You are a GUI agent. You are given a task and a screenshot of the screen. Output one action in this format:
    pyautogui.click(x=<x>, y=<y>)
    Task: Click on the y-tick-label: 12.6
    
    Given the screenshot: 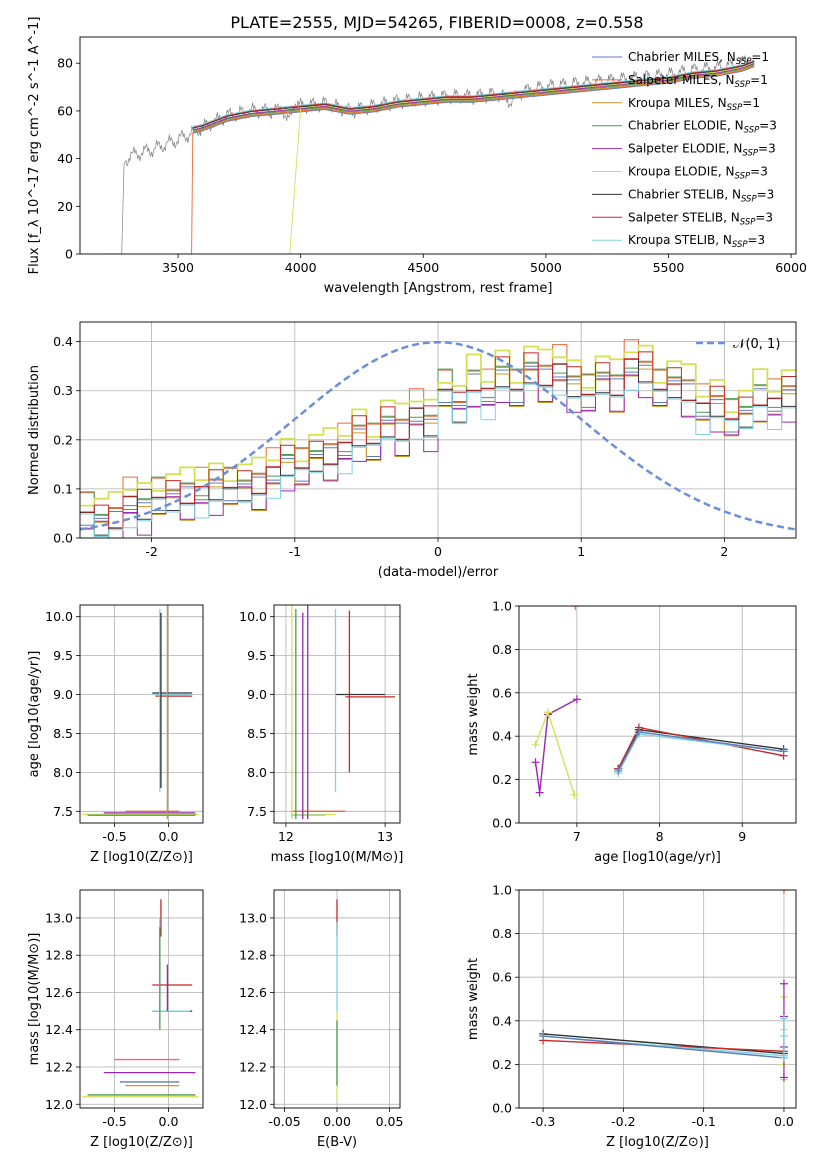 What is the action you would take?
    pyautogui.click(x=59, y=992)
    